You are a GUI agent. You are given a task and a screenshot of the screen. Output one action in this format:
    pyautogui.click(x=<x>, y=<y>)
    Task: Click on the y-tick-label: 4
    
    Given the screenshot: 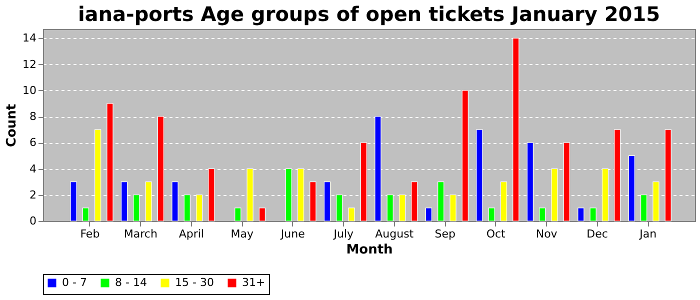 What is the action you would take?
    pyautogui.click(x=33, y=169)
    